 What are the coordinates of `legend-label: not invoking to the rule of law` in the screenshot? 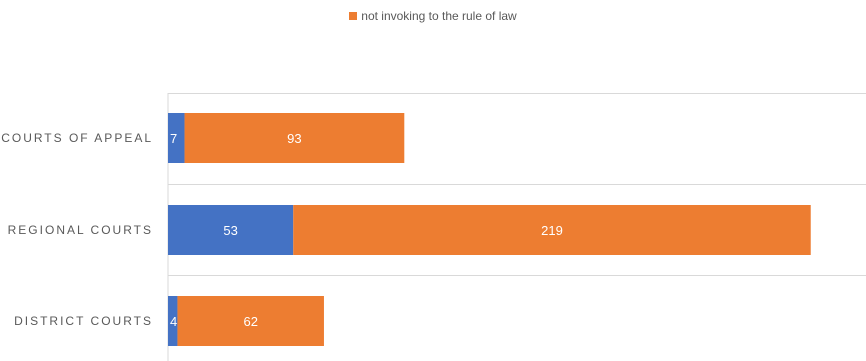 It's located at (439, 16).